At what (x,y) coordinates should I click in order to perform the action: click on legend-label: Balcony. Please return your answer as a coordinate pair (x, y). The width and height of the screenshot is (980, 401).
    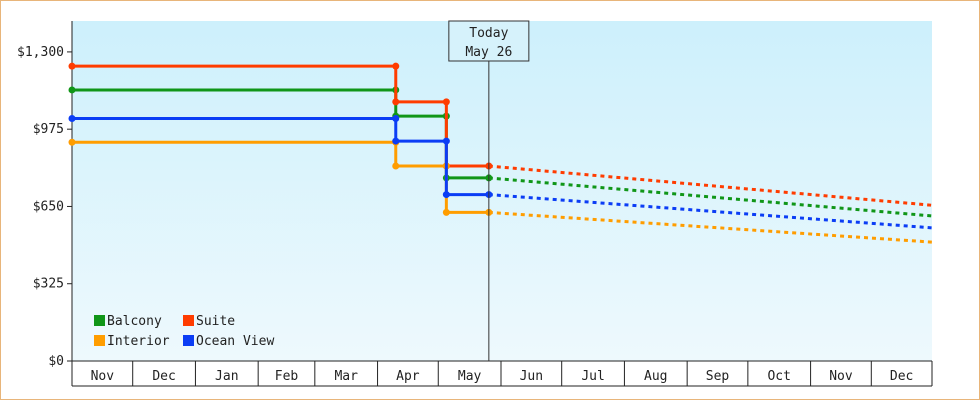
    Looking at the image, I should click on (134, 321).